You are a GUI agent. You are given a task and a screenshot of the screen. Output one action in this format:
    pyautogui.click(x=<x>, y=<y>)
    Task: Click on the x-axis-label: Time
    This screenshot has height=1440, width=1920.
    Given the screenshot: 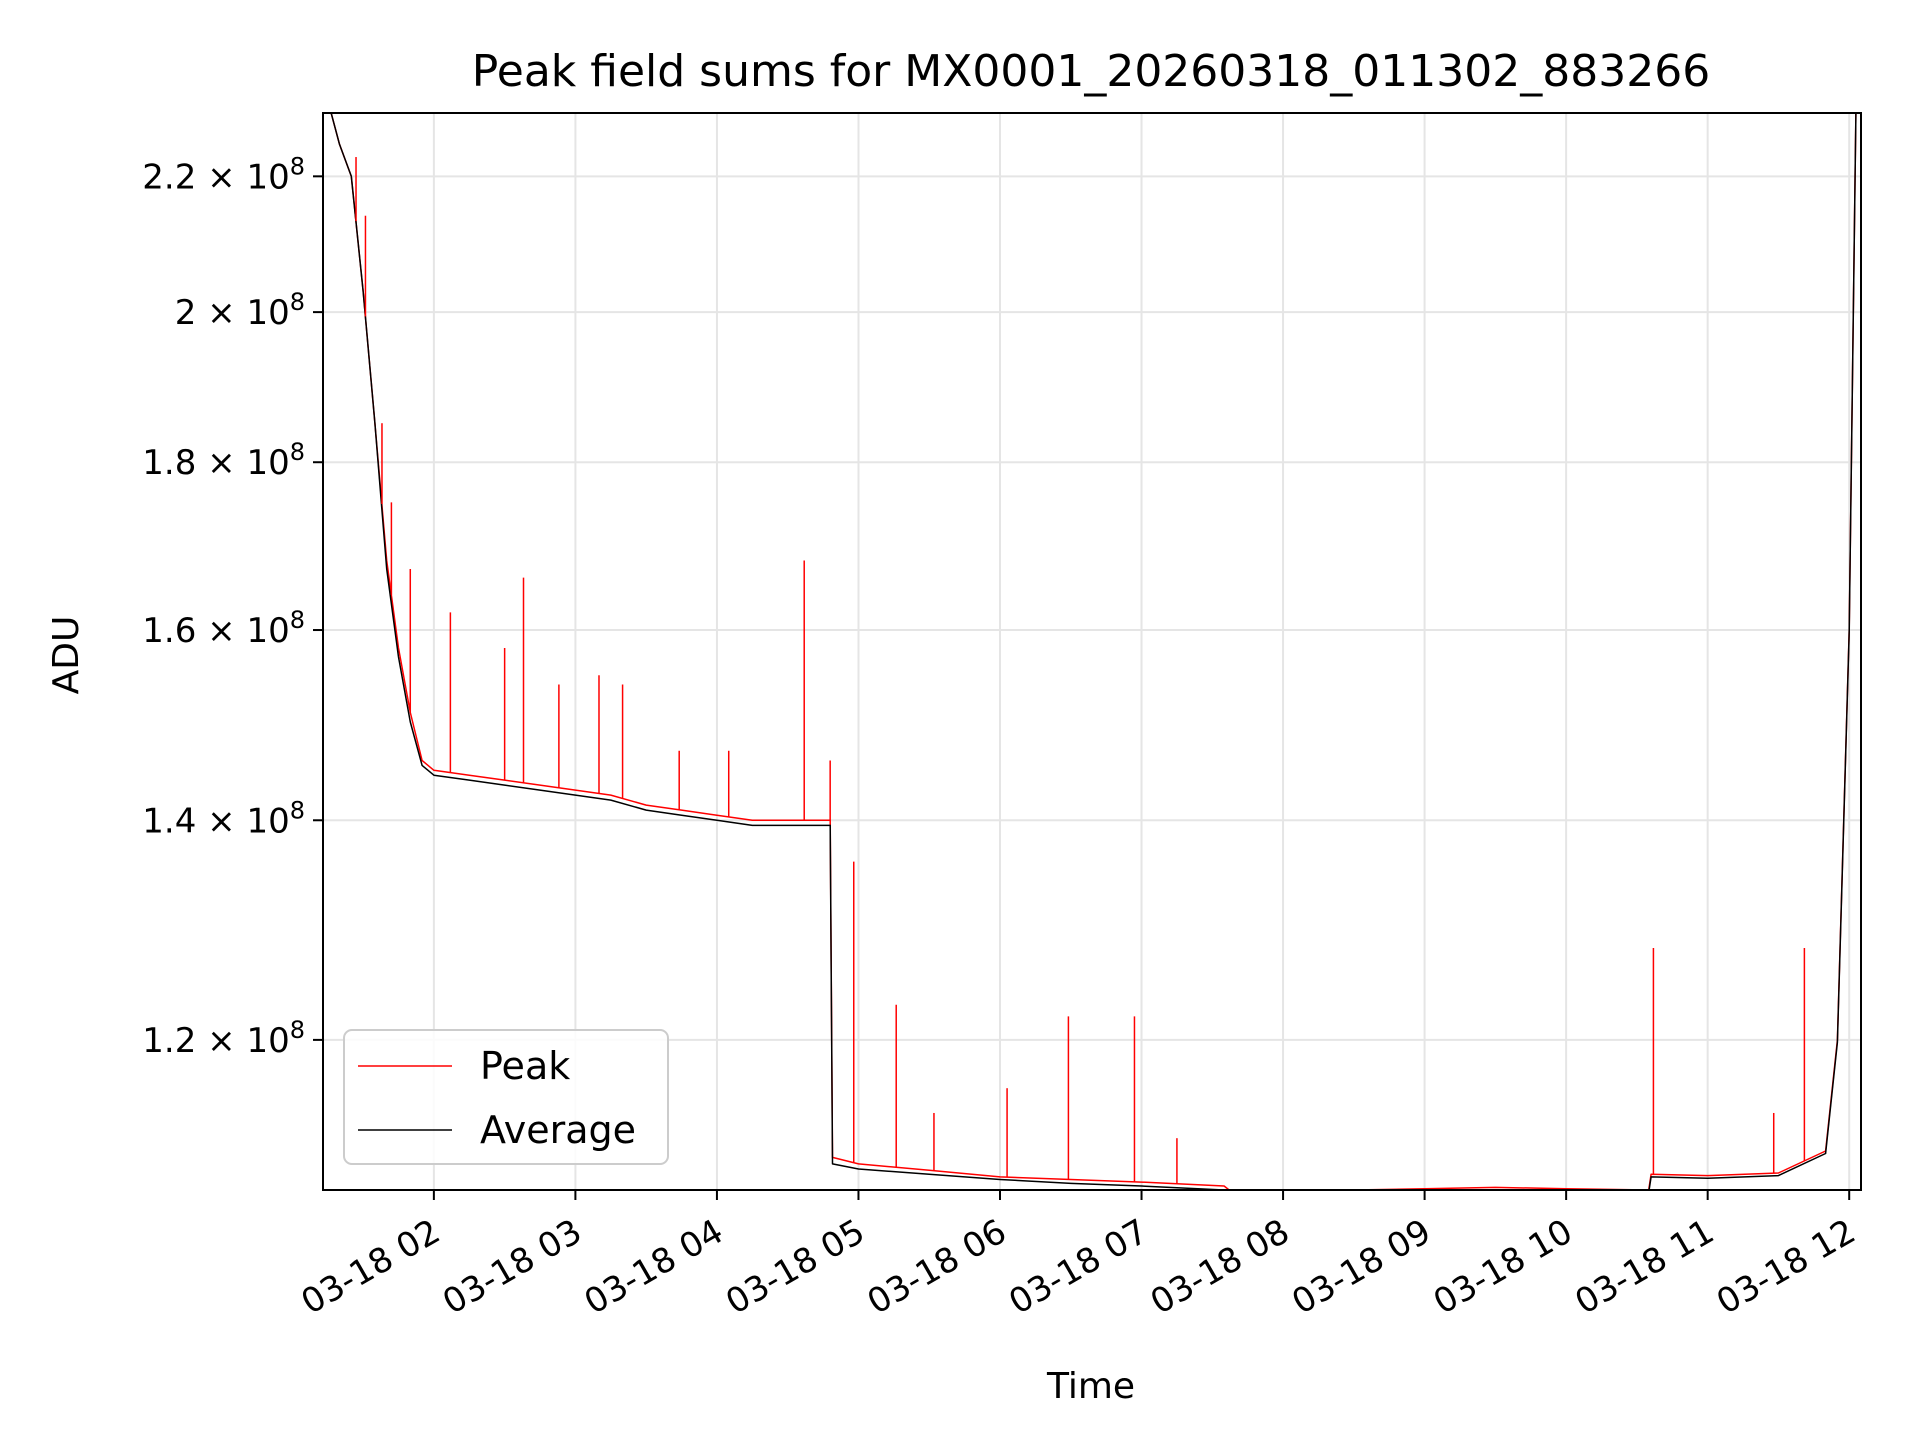 What is the action you would take?
    pyautogui.click(x=1090, y=1386)
    